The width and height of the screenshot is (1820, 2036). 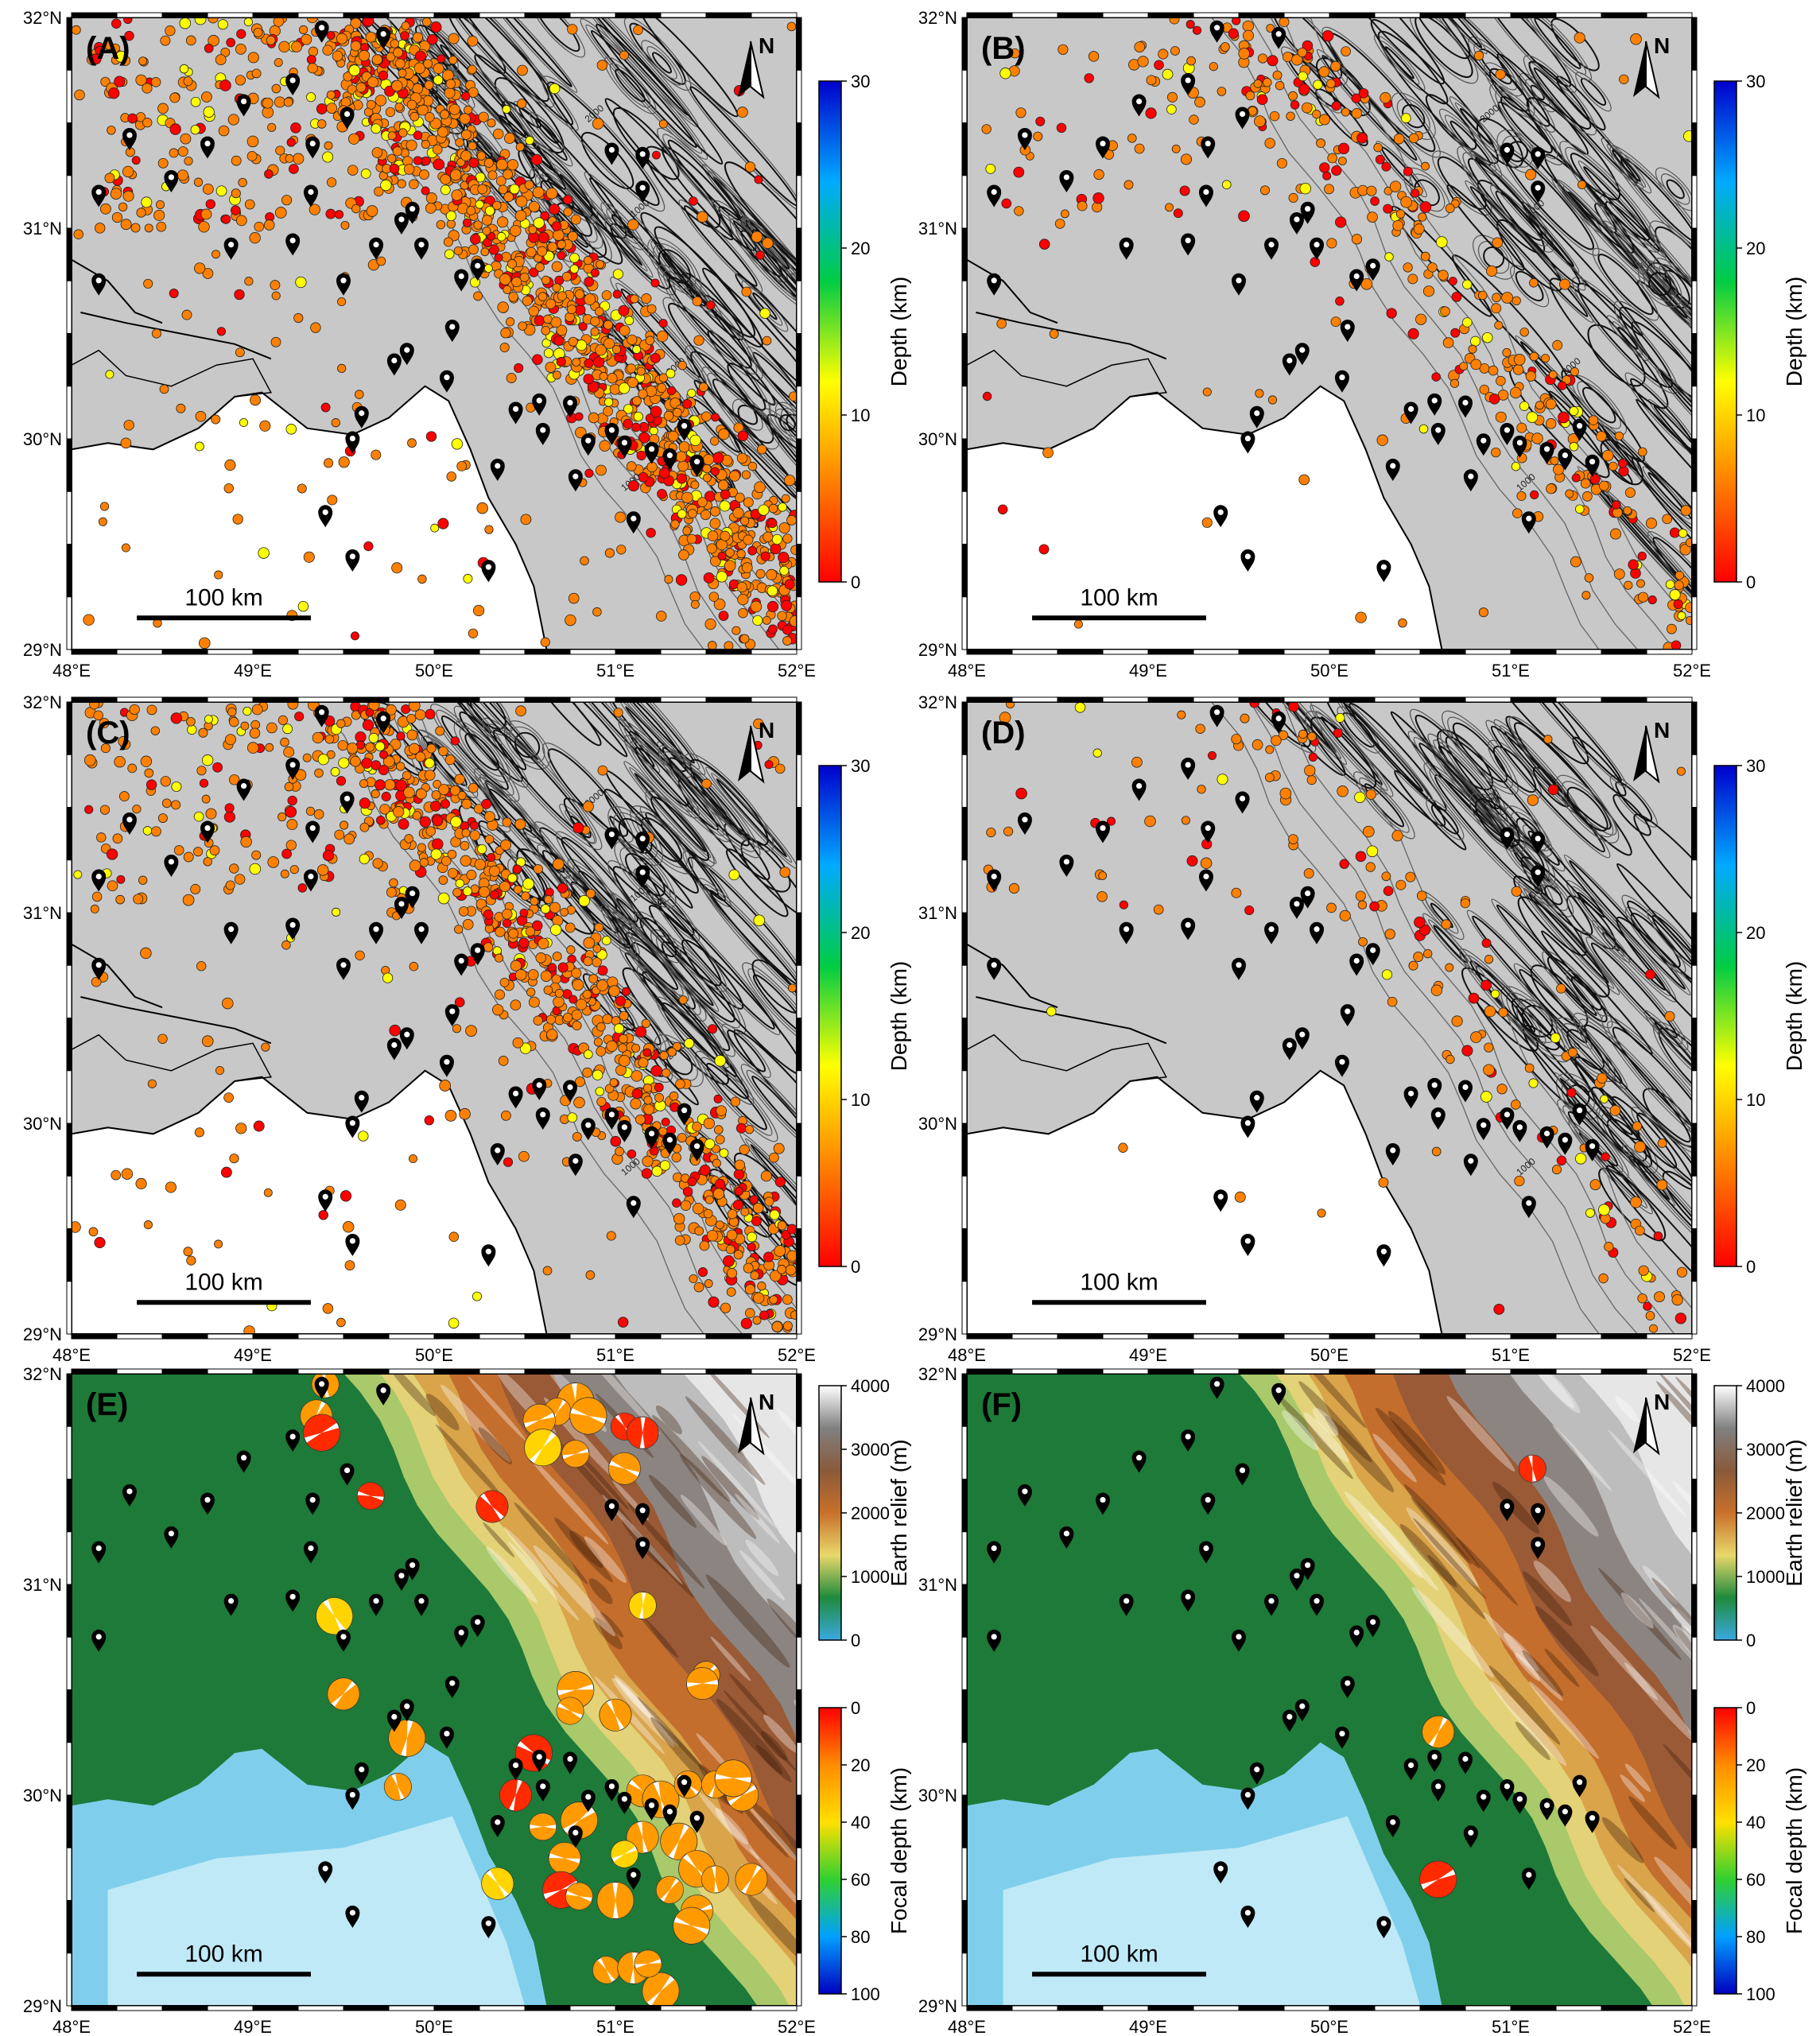 What do you see at coordinates (830, 1851) in the screenshot?
I see `focal-depth-colorbar-ramp` at bounding box center [830, 1851].